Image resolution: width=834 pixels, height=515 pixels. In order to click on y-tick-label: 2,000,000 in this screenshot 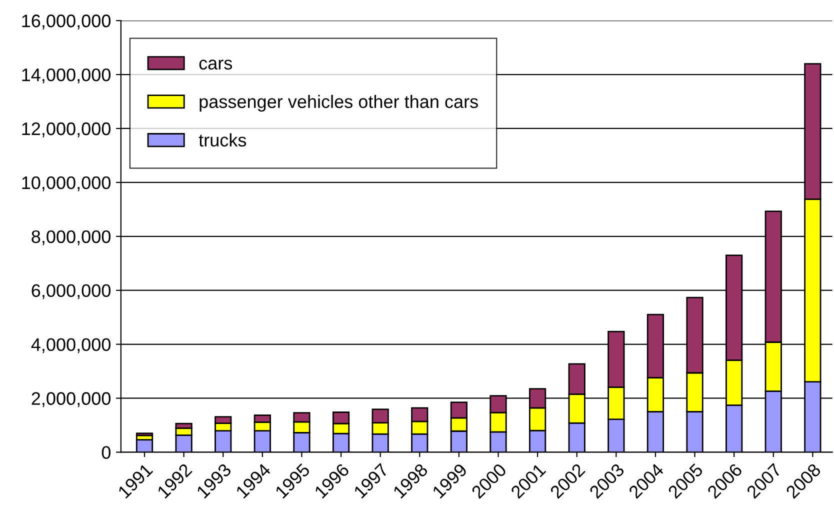, I will do `click(71, 400)`.